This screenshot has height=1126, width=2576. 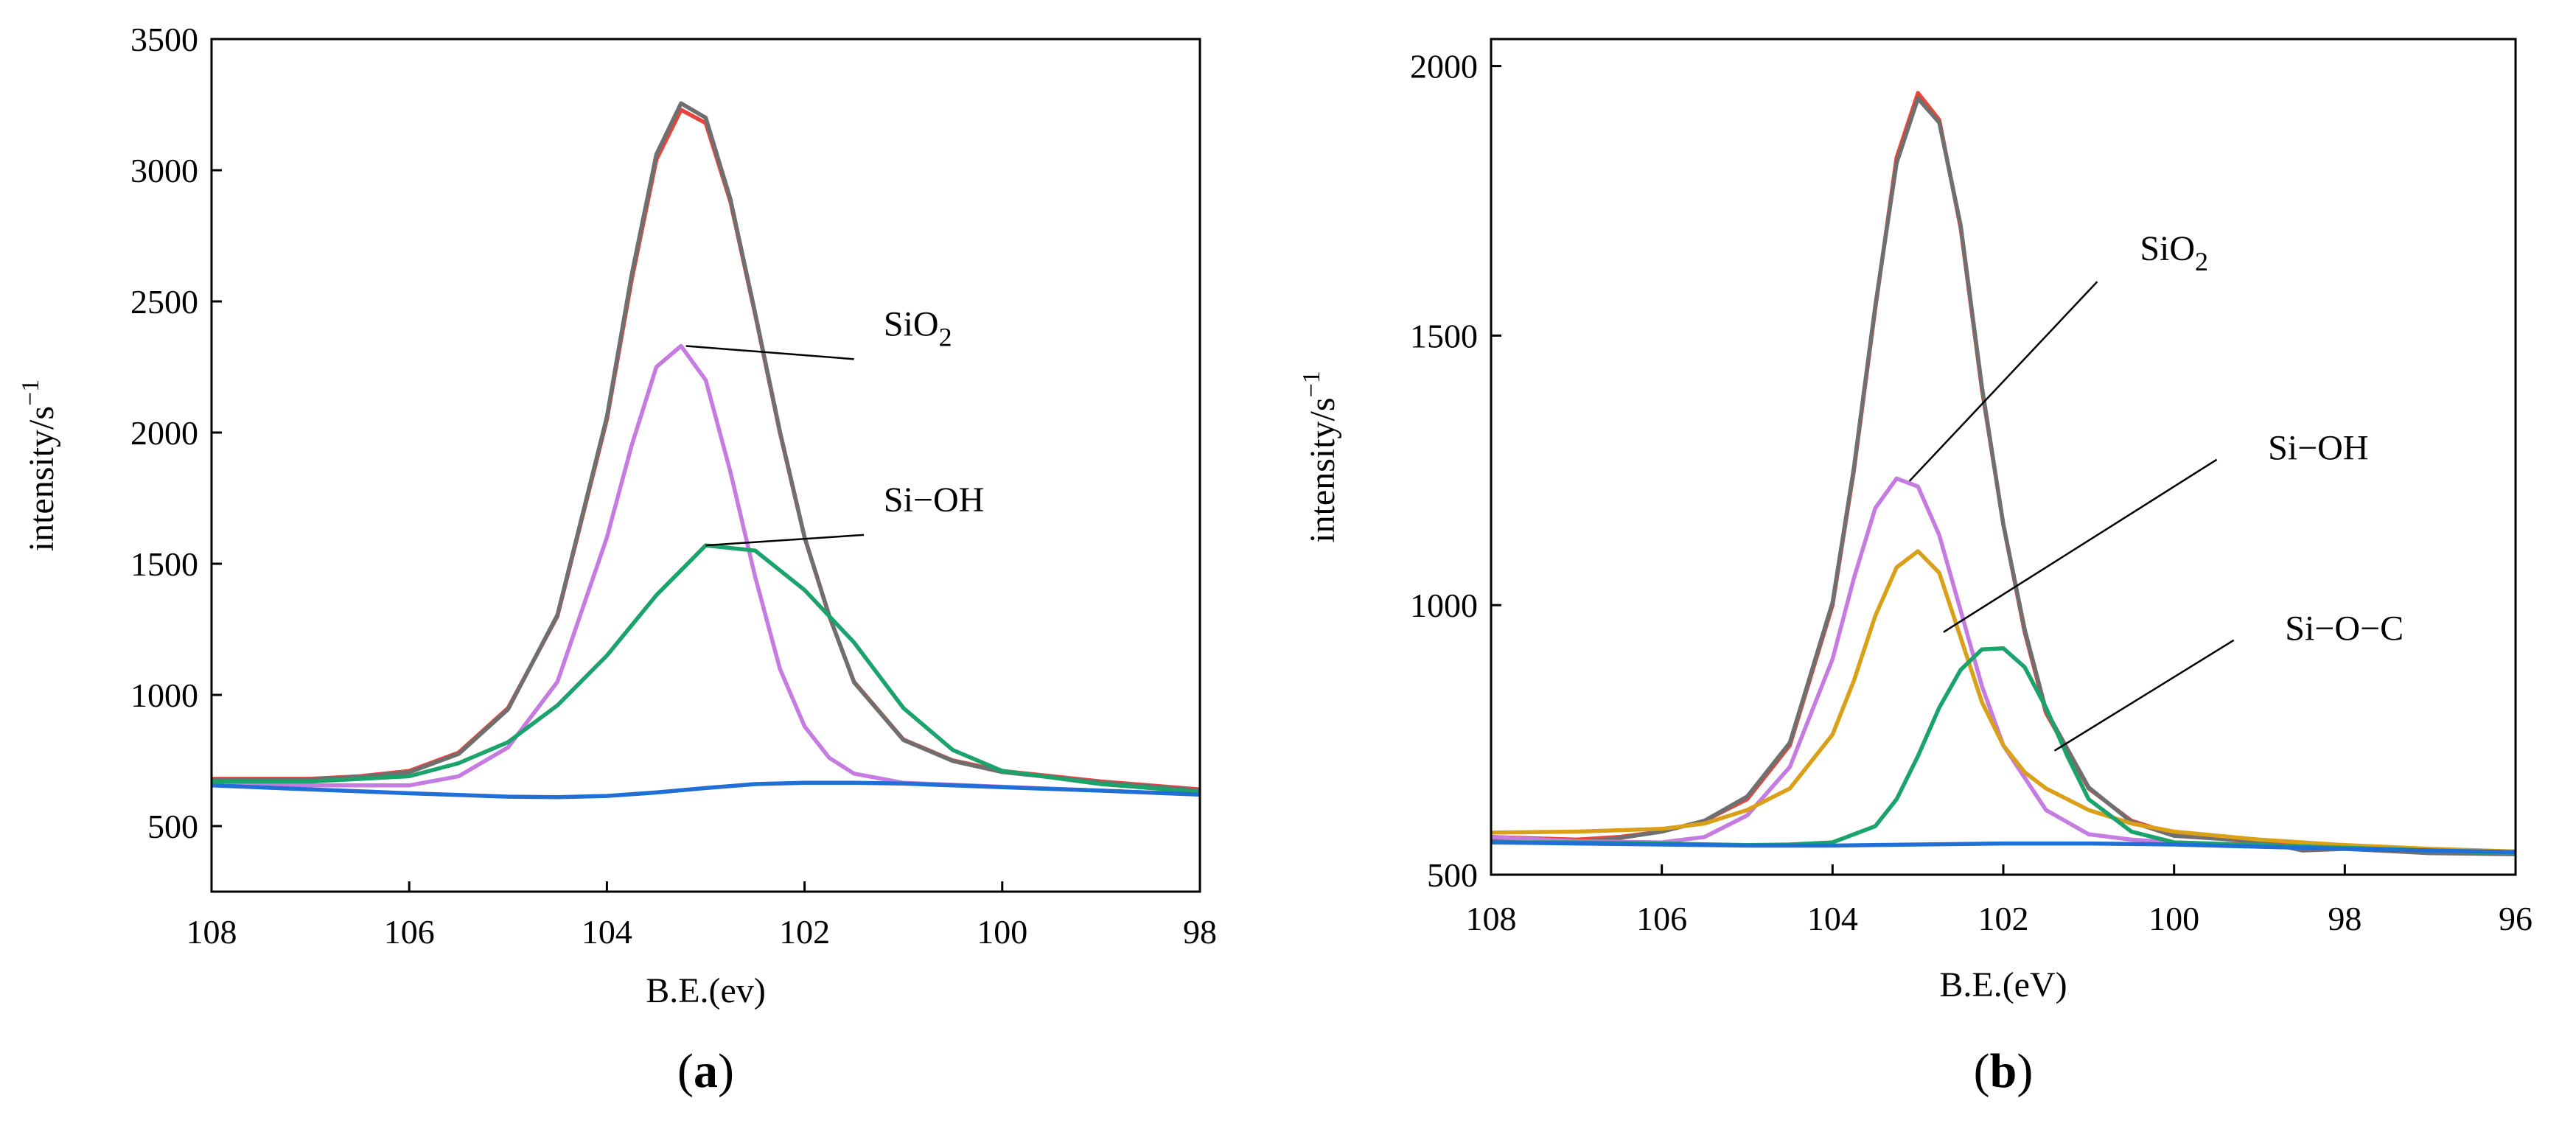 I want to click on panel-label-letter: b, so click(x=2003, y=1071).